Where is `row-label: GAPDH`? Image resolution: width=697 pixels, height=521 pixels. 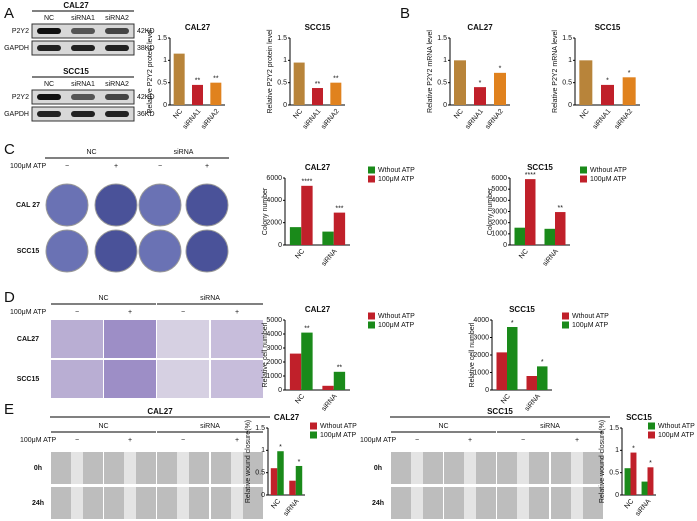
row-label: GAPDH is located at coordinates (16, 48).